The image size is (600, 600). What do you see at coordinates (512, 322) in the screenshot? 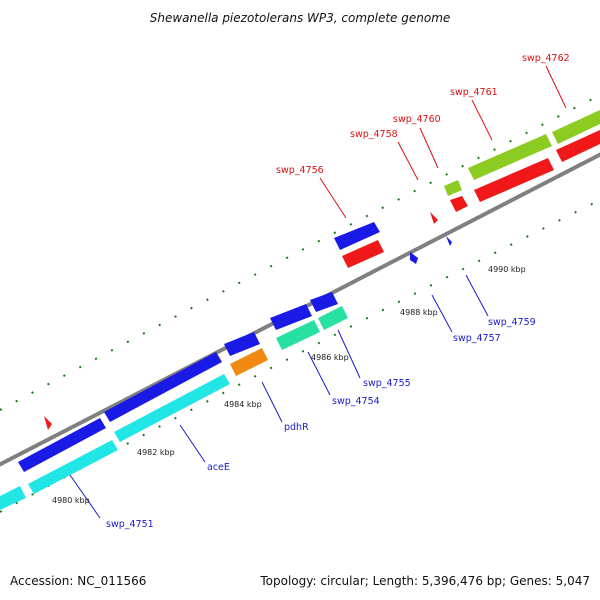
I see `gene-label-swp_4759: swp_4759` at bounding box center [512, 322].